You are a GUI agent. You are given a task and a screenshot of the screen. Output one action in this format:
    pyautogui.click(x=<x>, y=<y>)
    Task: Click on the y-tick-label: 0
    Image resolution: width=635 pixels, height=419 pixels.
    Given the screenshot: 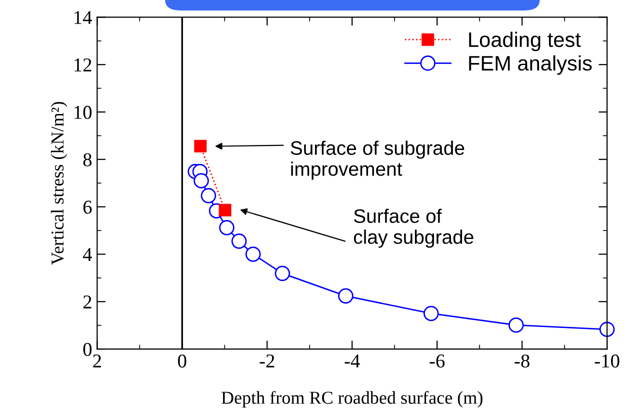 What is the action you would take?
    pyautogui.click(x=87, y=349)
    